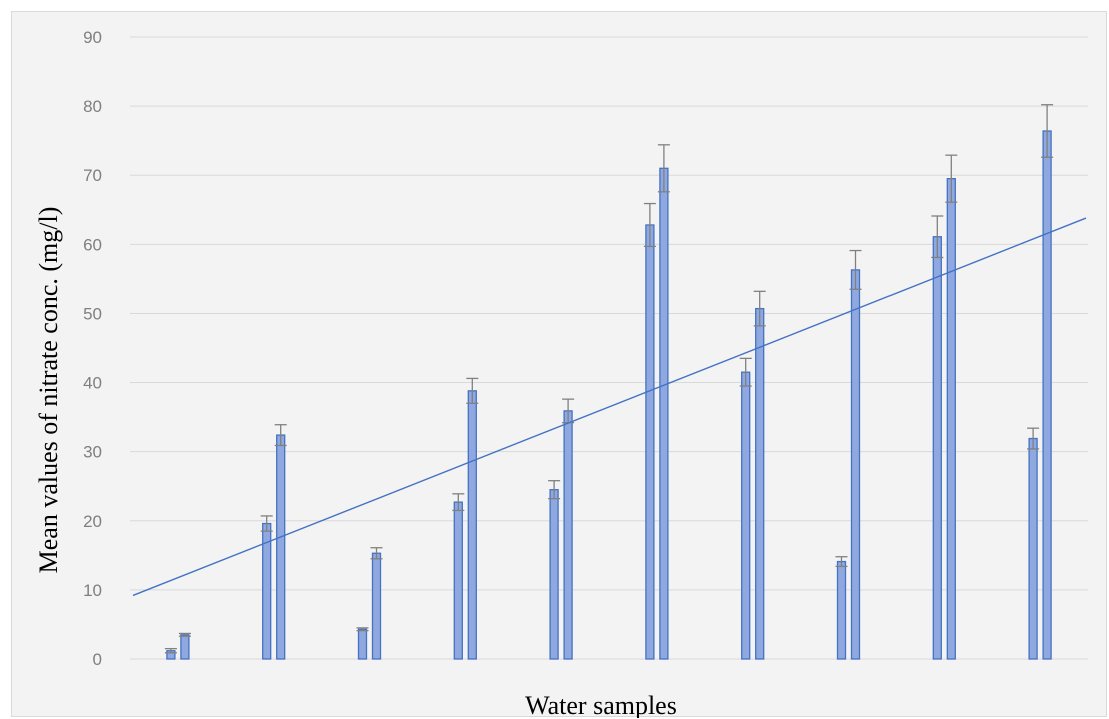  What do you see at coordinates (92, 452) in the screenshot?
I see `y-tick-label: 30` at bounding box center [92, 452].